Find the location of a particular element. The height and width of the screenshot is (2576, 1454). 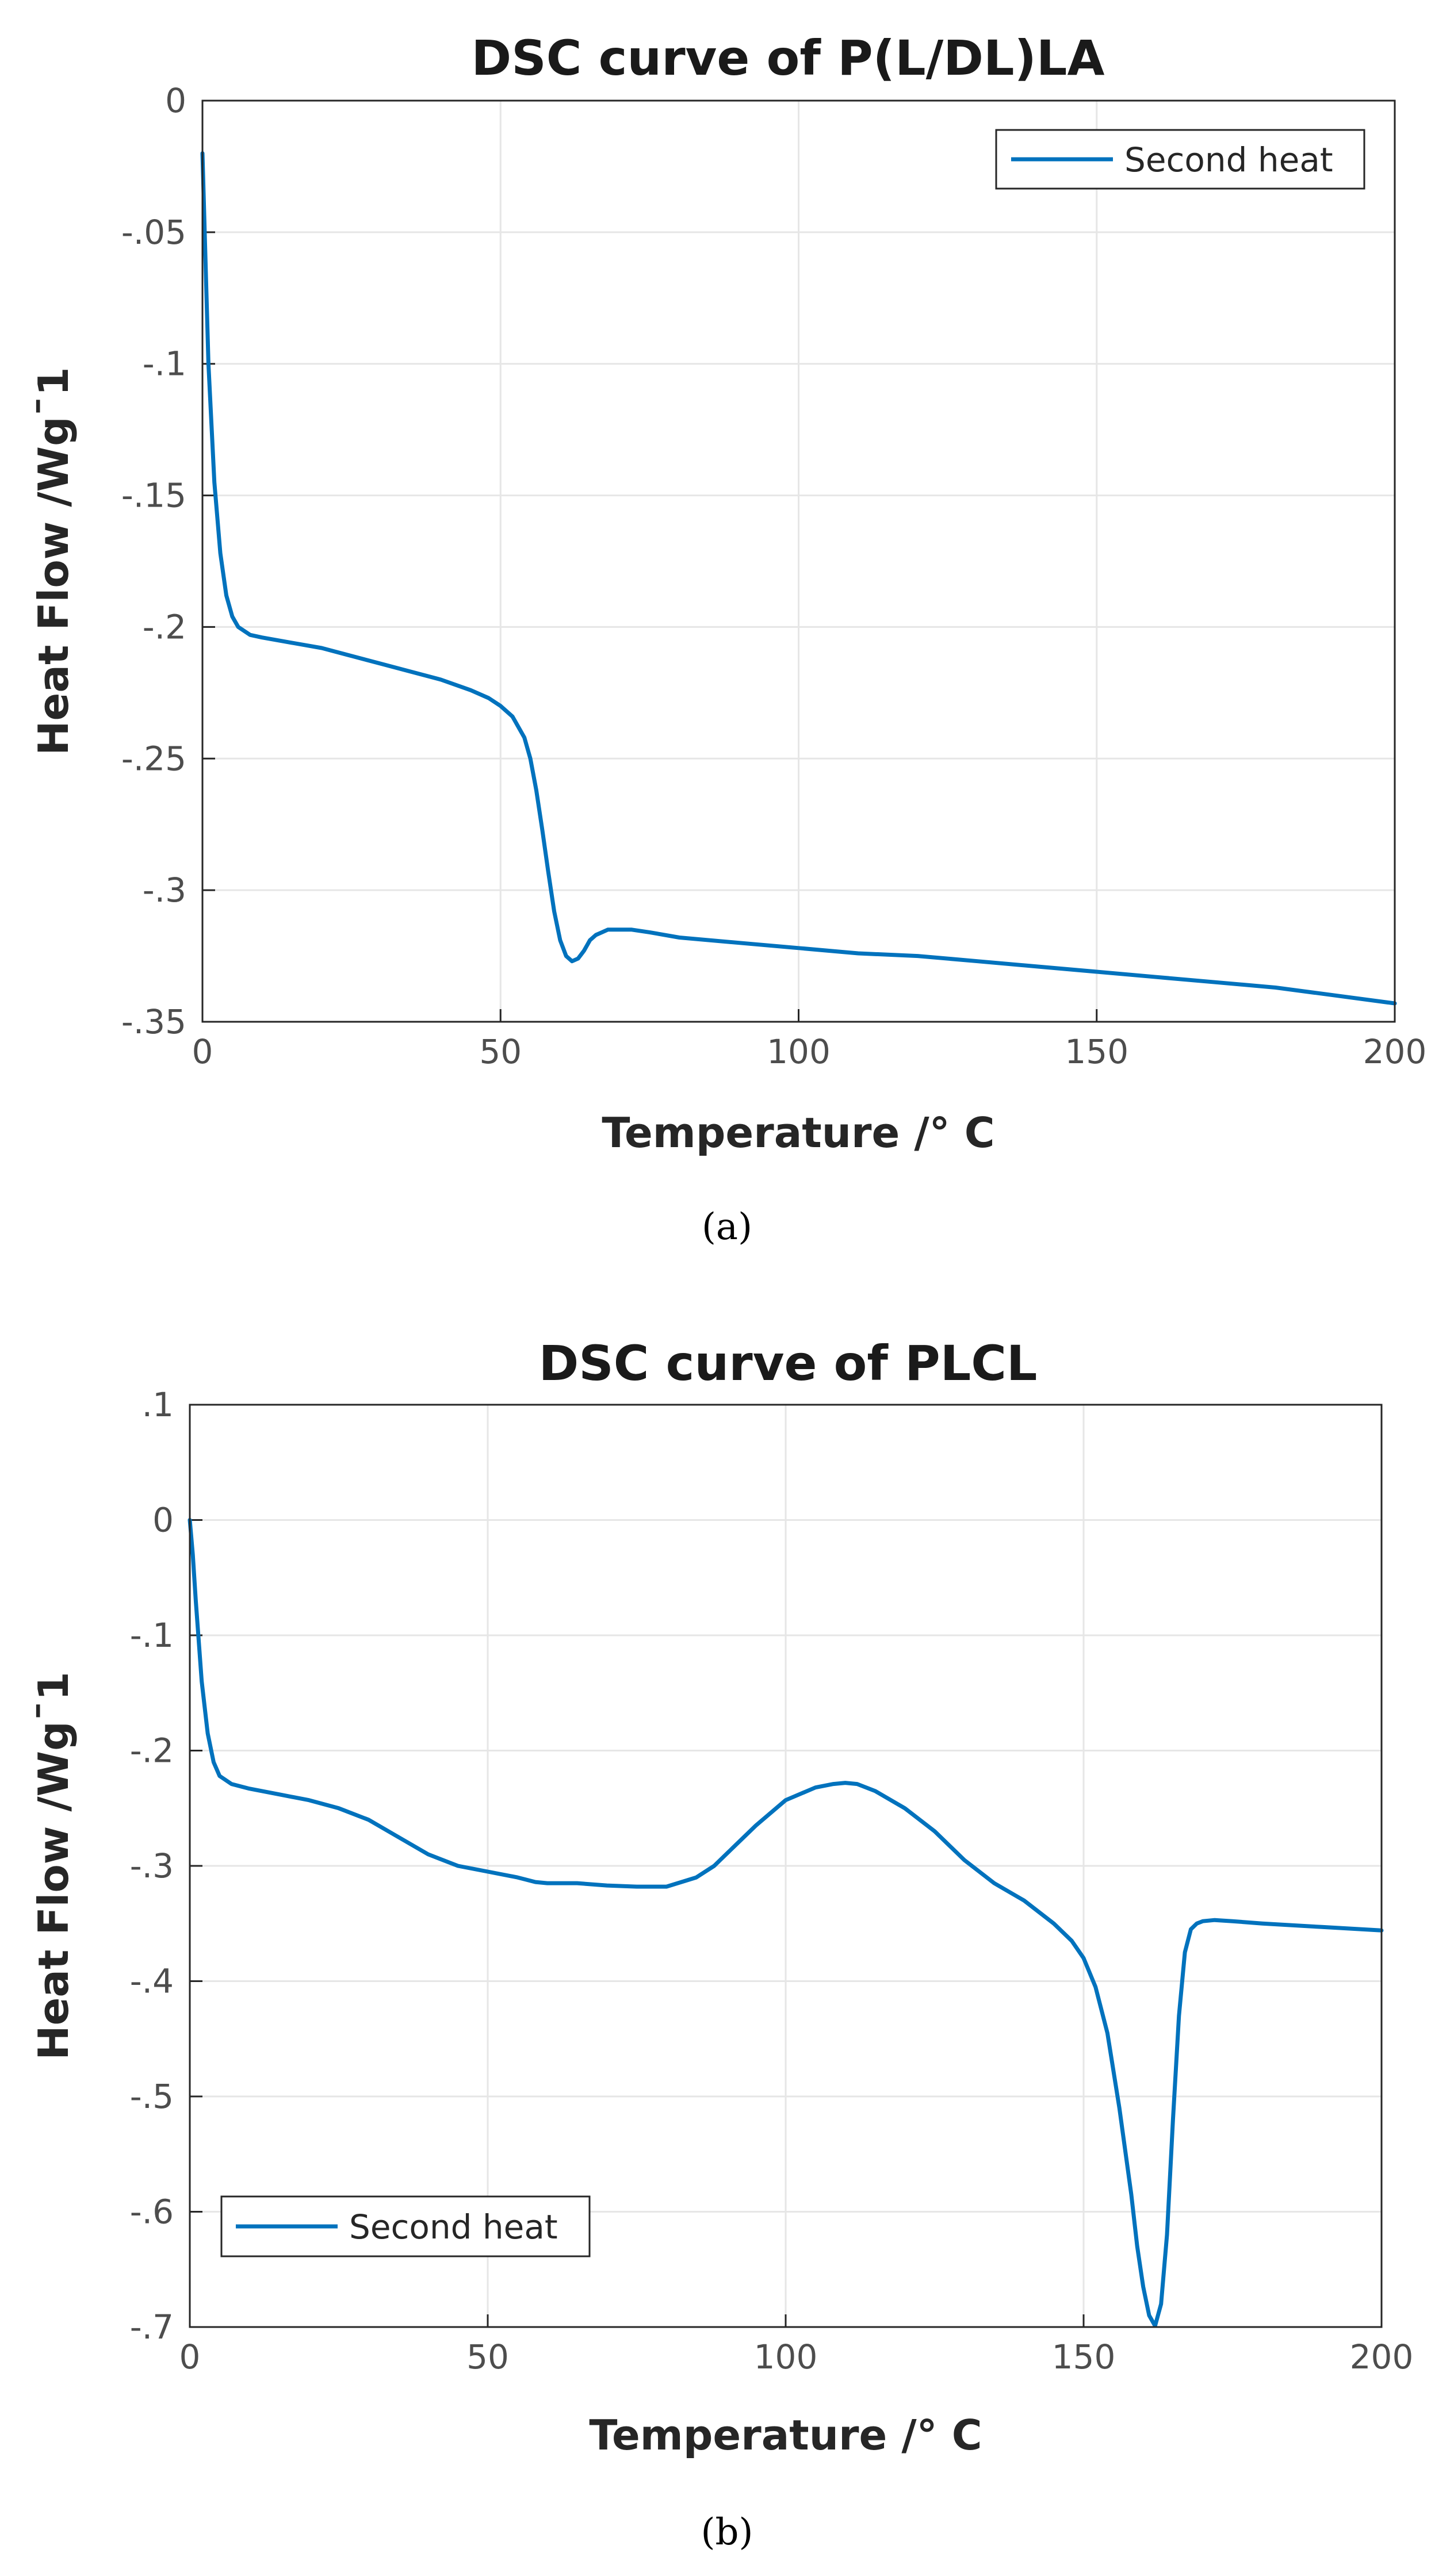

y-tick-labels: .1 0 -.1 -.2 -.3 -.4 -.5 -.6 -.7 is located at coordinates (152, 1866).